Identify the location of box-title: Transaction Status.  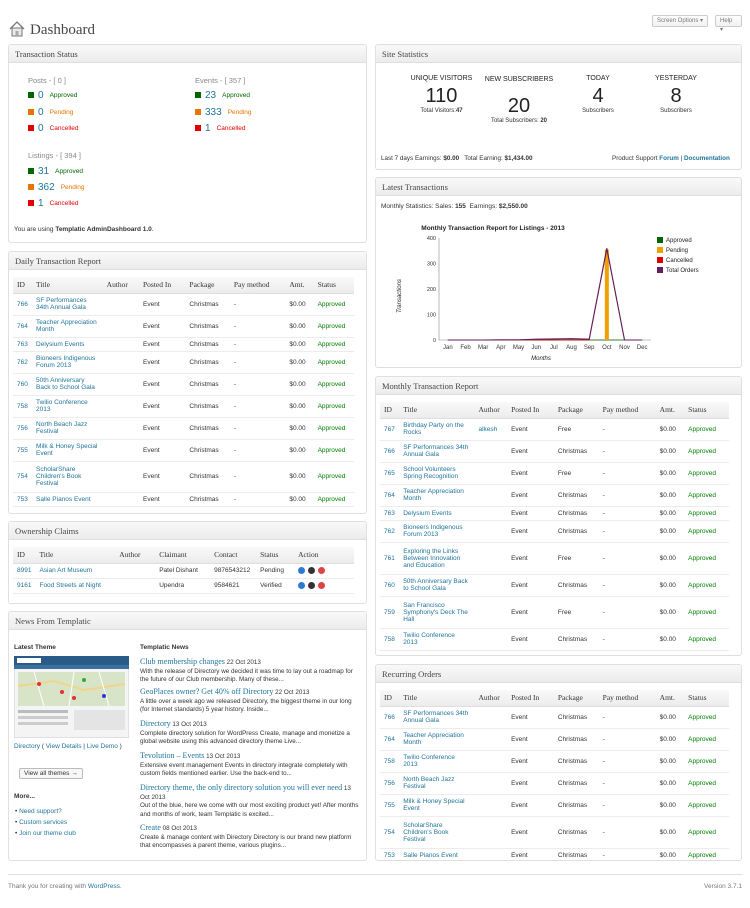
(187, 54).